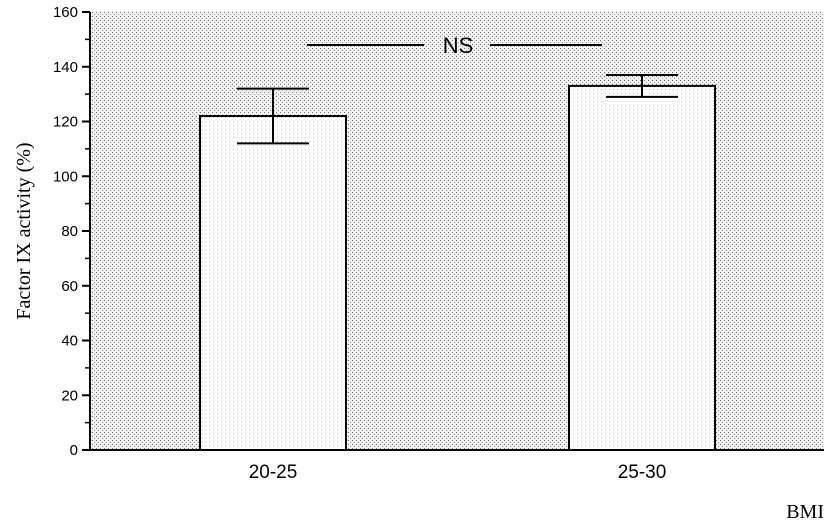  What do you see at coordinates (65, 122) in the screenshot?
I see `y-tick-label: 120` at bounding box center [65, 122].